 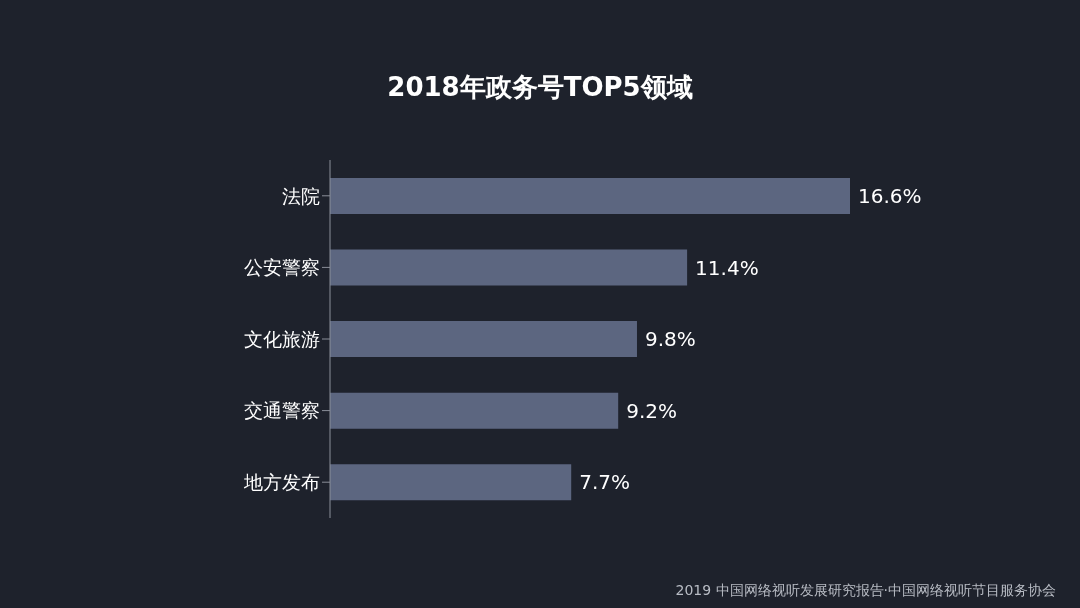 I want to click on chart-title: 2018年政务号TOP5领域, so click(x=540, y=87).